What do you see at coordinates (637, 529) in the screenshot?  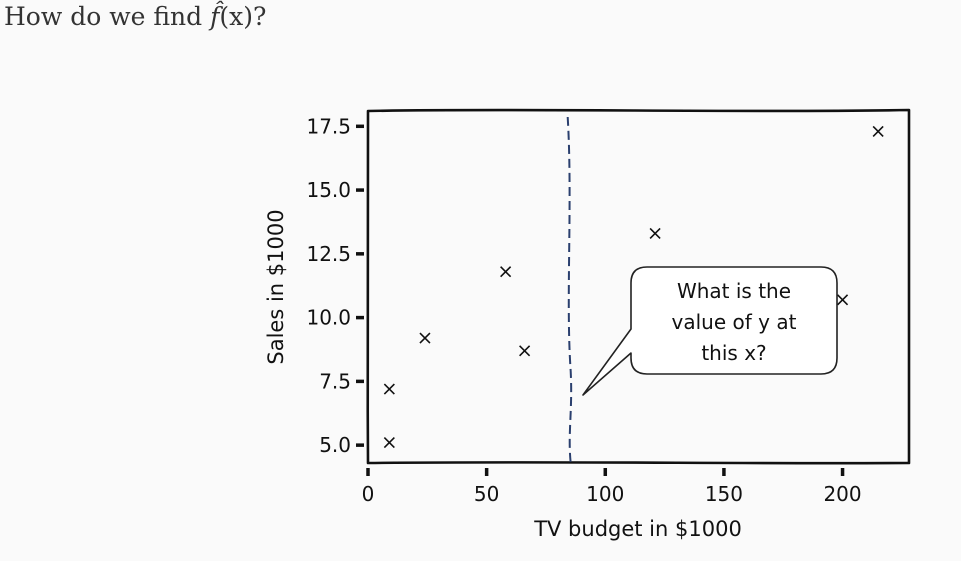 I see `x-axis-label: TV budget in $1000` at bounding box center [637, 529].